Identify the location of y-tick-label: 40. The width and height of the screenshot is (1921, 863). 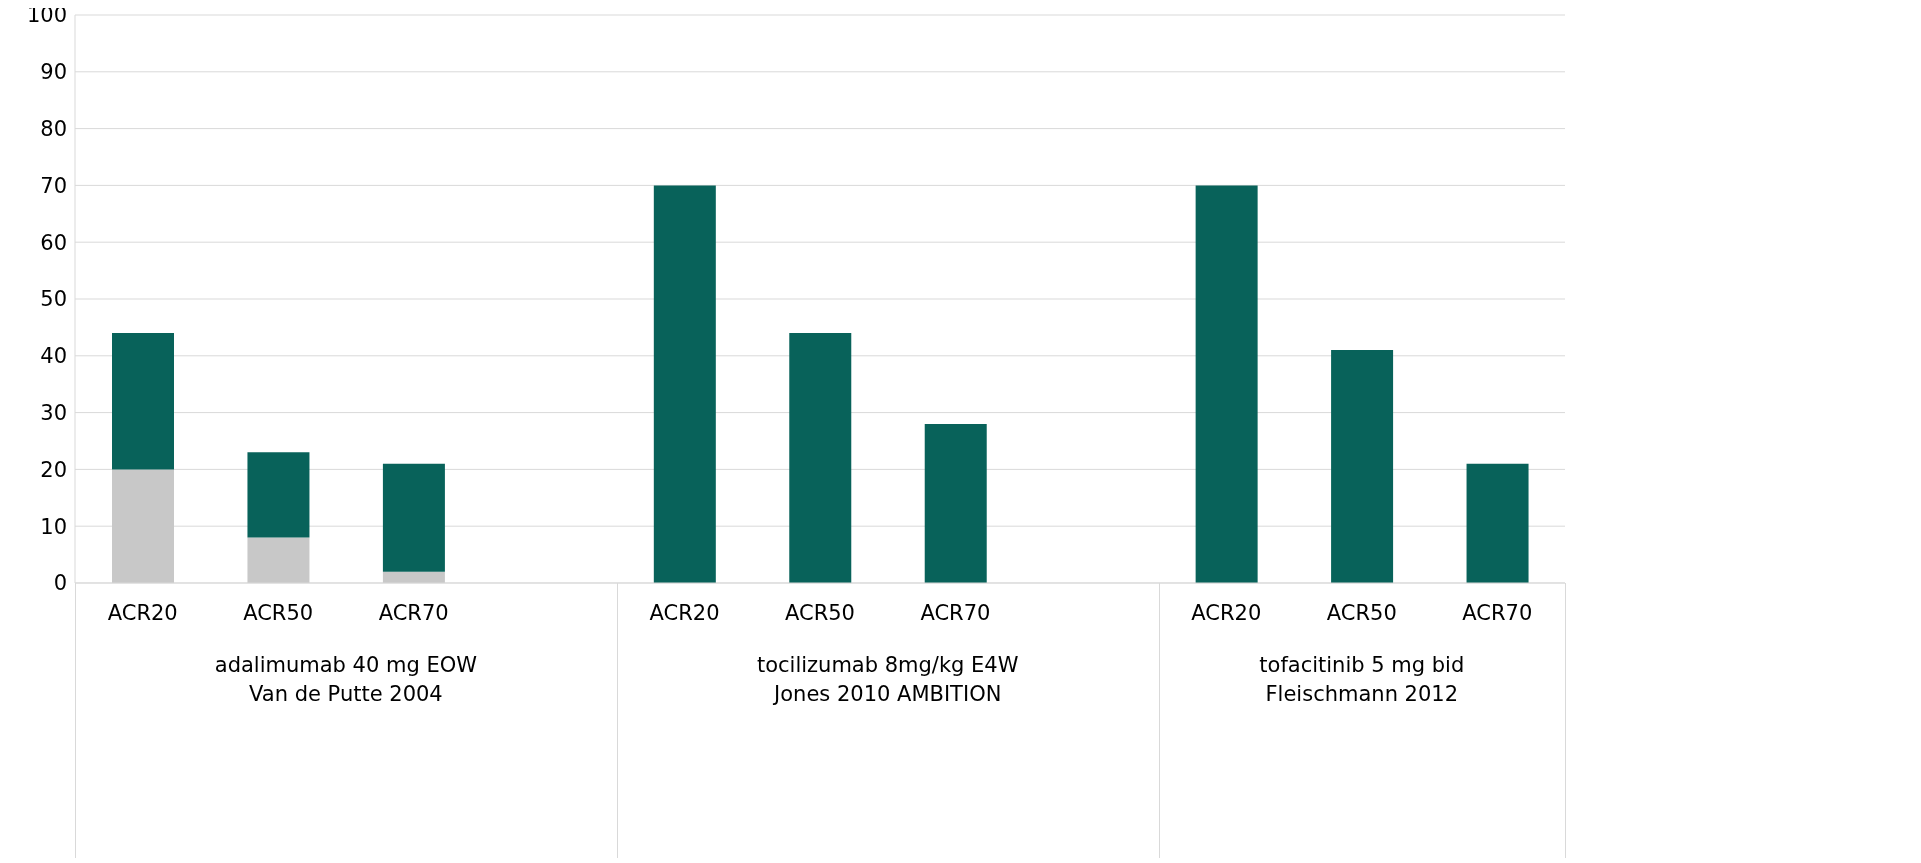
(53, 356).